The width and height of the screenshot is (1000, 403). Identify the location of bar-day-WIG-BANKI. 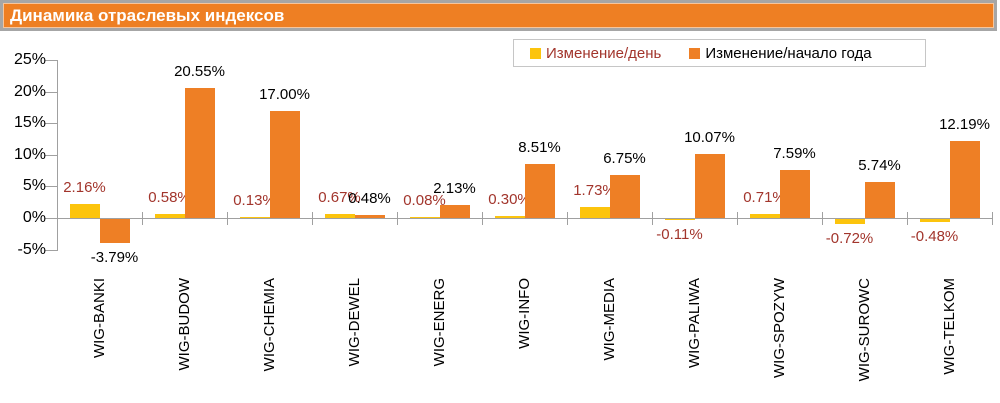
(84, 211).